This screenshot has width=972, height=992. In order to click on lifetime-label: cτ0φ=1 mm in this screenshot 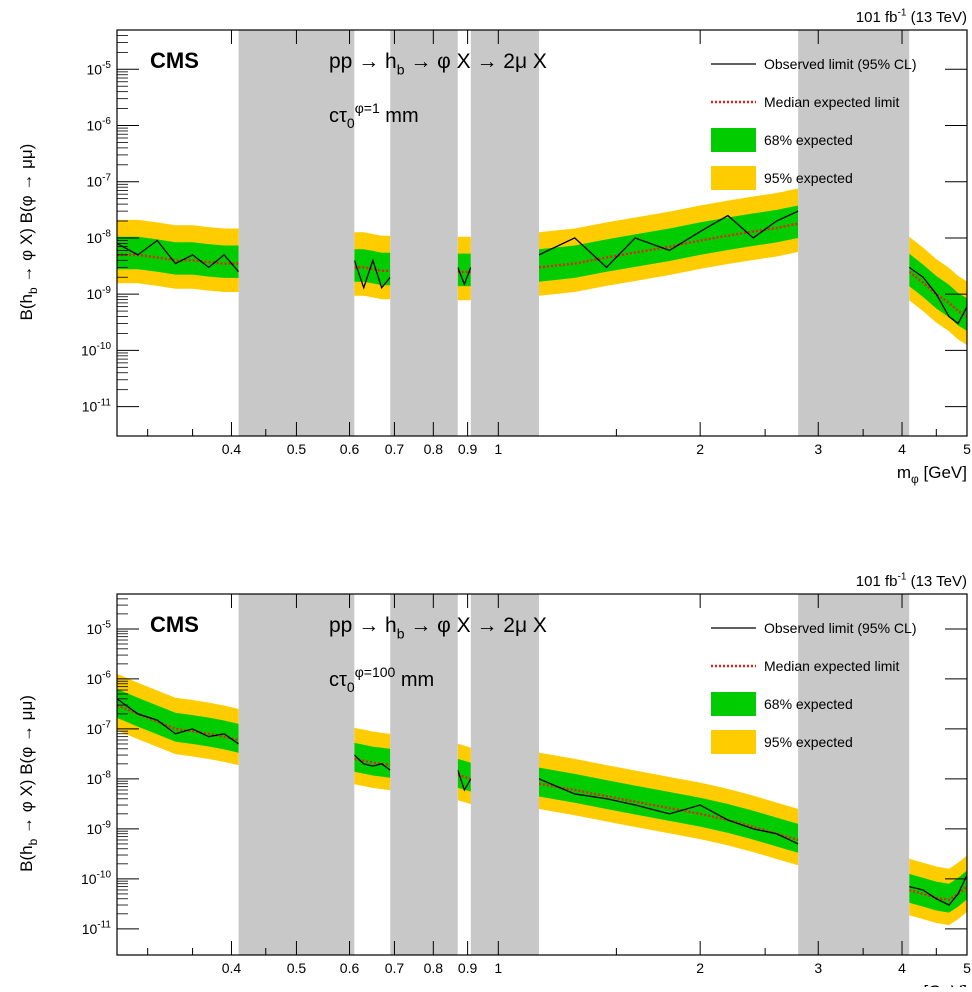, I will do `click(374, 115)`.